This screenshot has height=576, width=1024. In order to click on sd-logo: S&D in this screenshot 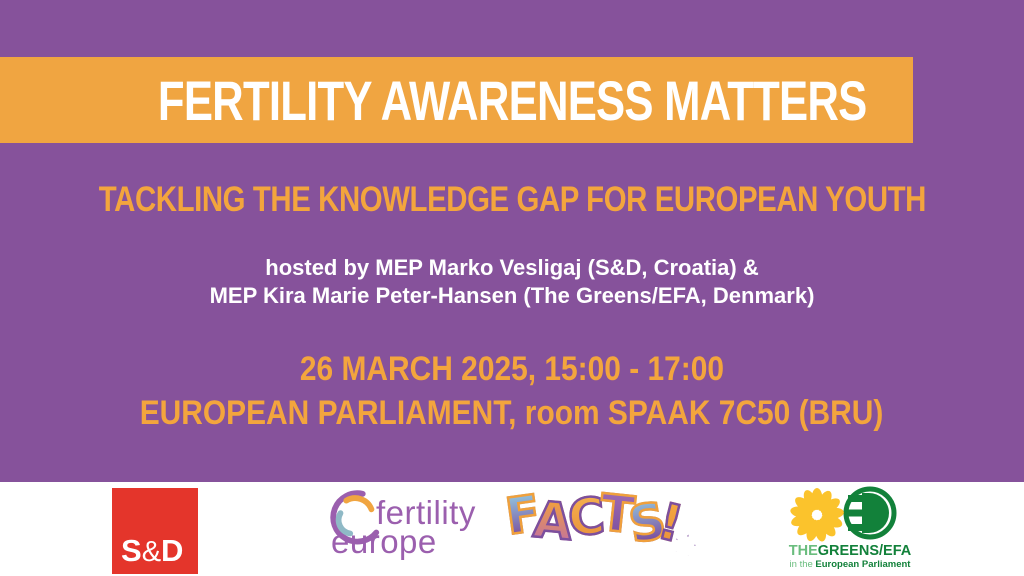, I will do `click(155, 531)`.